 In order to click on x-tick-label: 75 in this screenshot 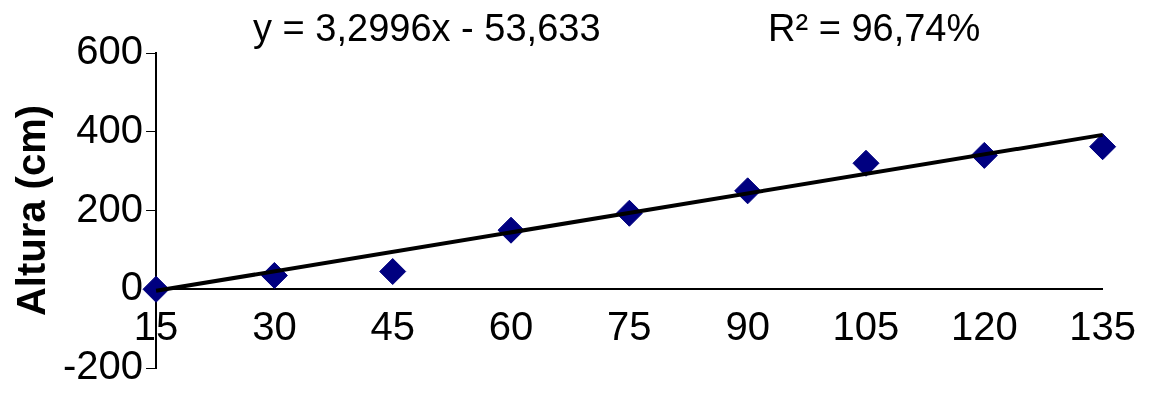, I will do `click(629, 326)`.